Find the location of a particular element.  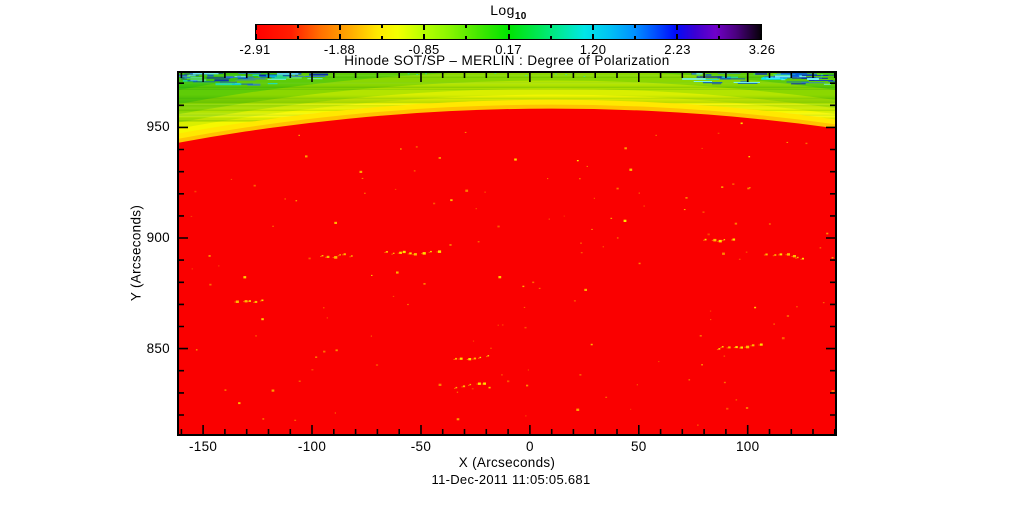

x-tick-label: 0 is located at coordinates (529, 446).